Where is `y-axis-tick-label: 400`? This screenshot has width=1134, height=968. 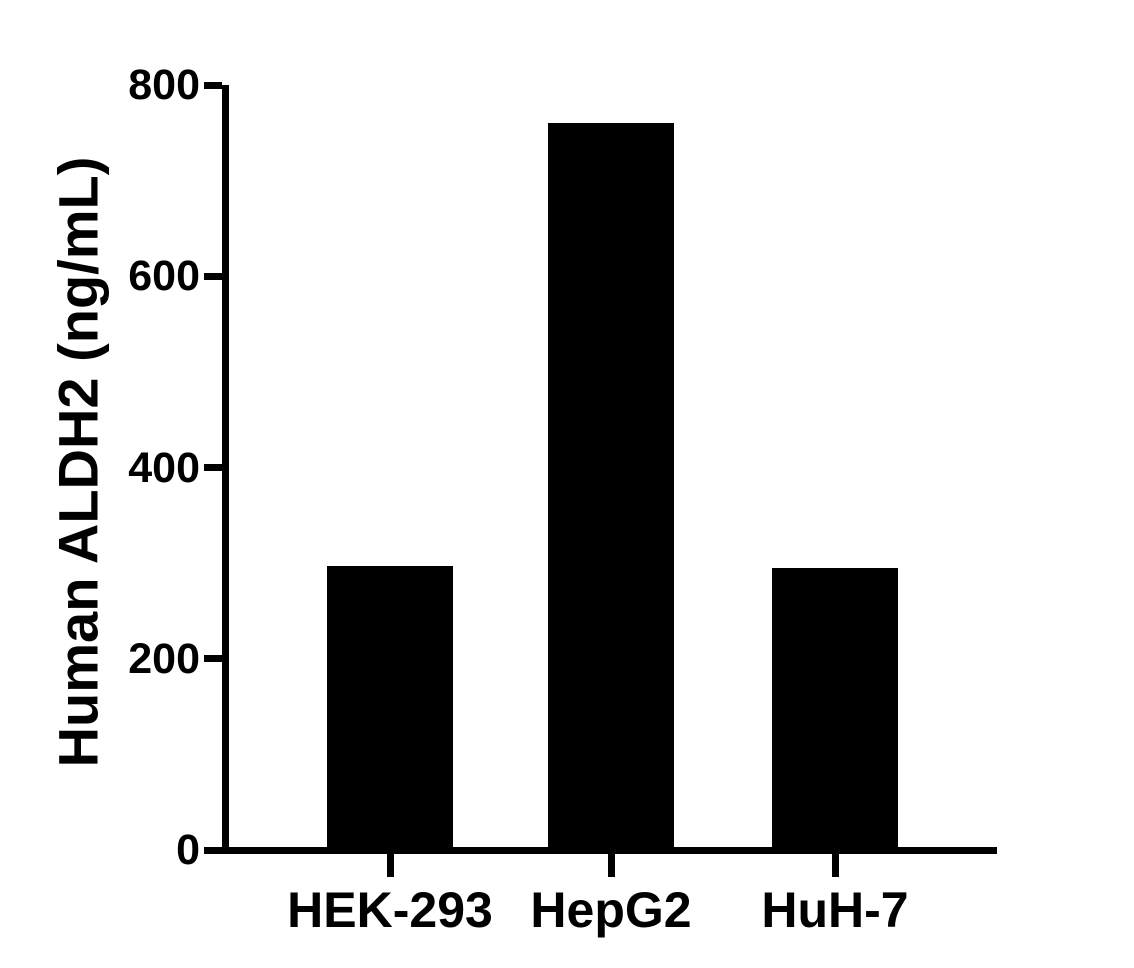 y-axis-tick-label: 400 is located at coordinates (164, 468).